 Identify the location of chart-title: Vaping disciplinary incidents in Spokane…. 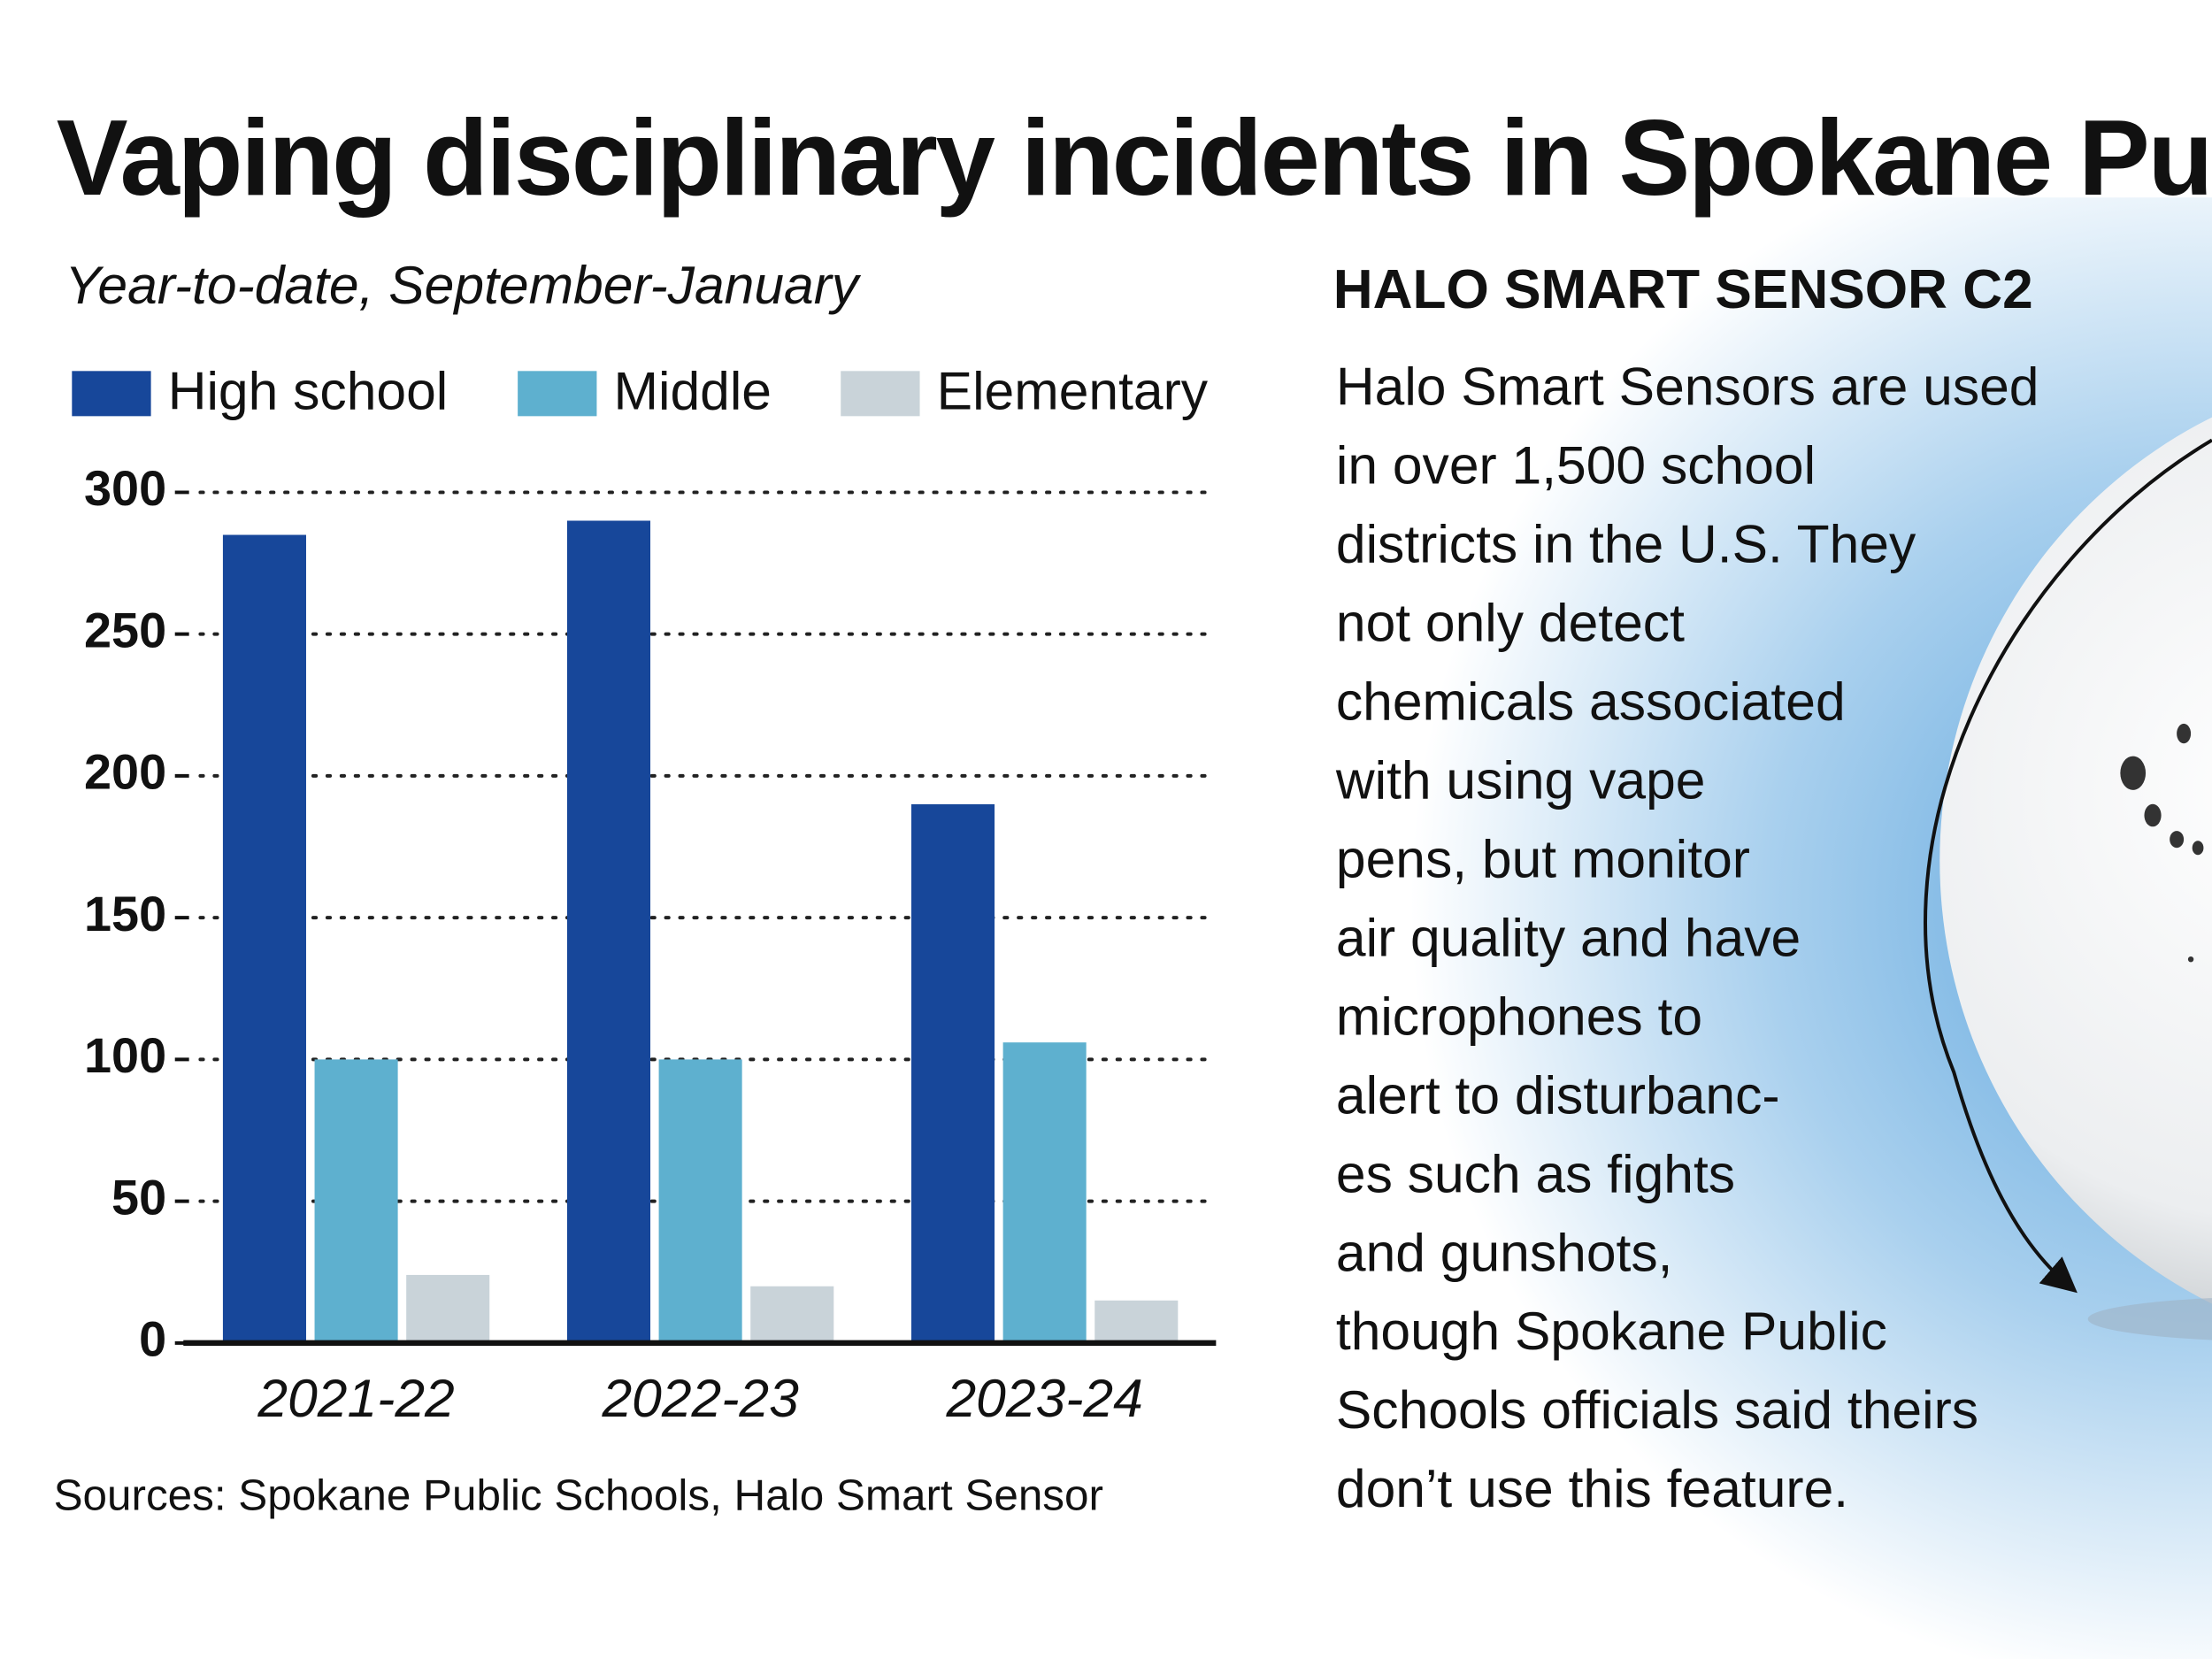
(1134, 158).